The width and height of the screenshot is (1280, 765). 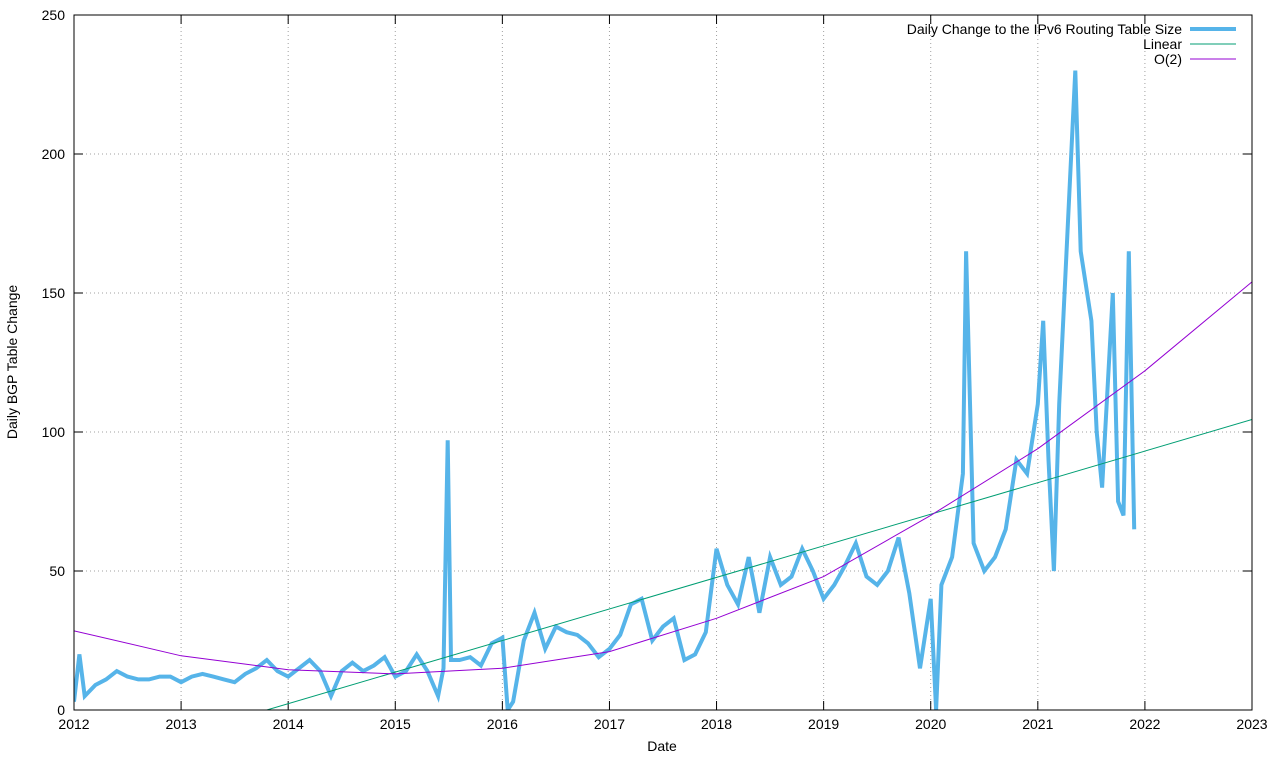 I want to click on y-tick-label: 50, so click(x=57, y=571).